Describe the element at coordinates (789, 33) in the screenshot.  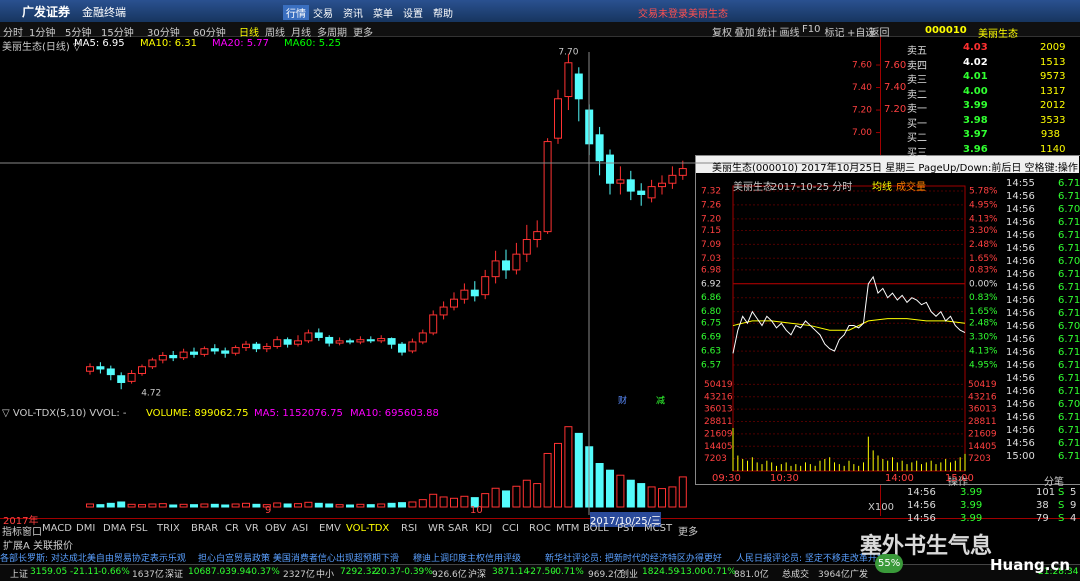
I see `tool-button: 画线` at that location.